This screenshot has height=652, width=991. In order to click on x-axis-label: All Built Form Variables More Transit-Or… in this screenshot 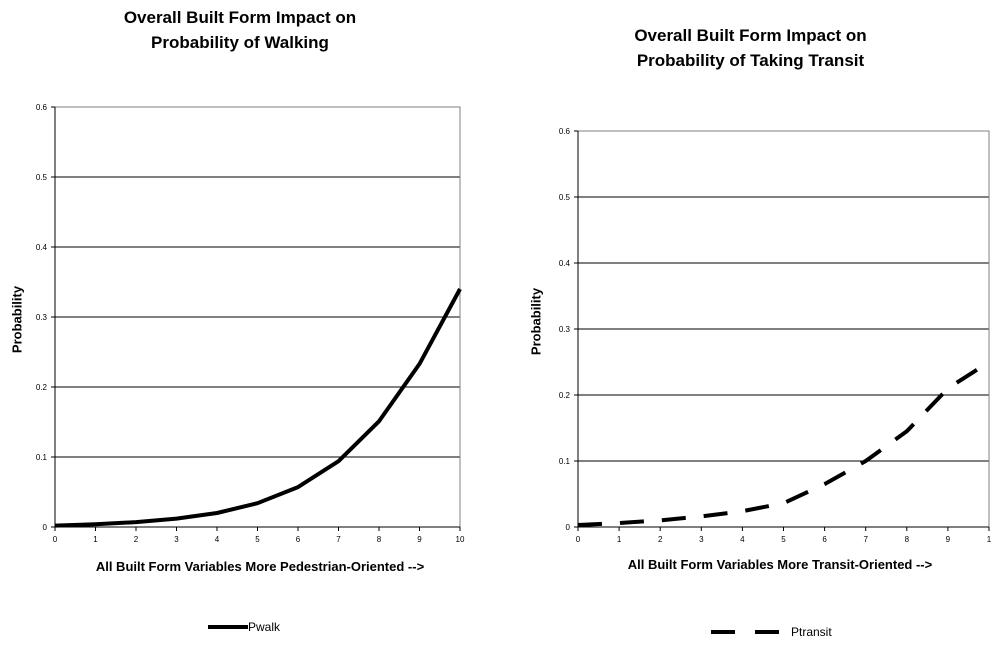, I will do `click(780, 564)`.